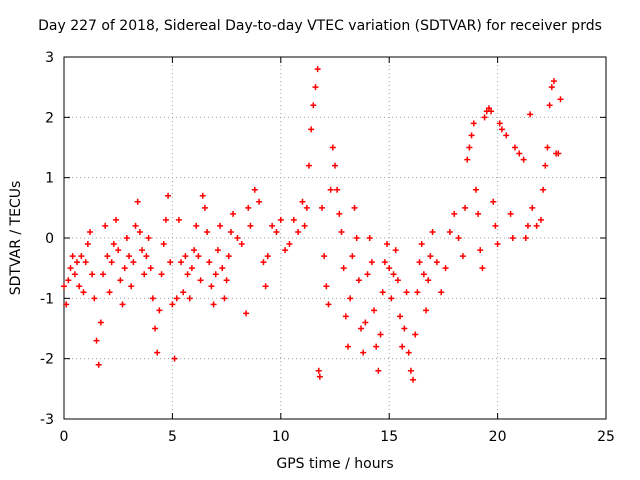  I want to click on y-tick-label: -1, so click(47, 299).